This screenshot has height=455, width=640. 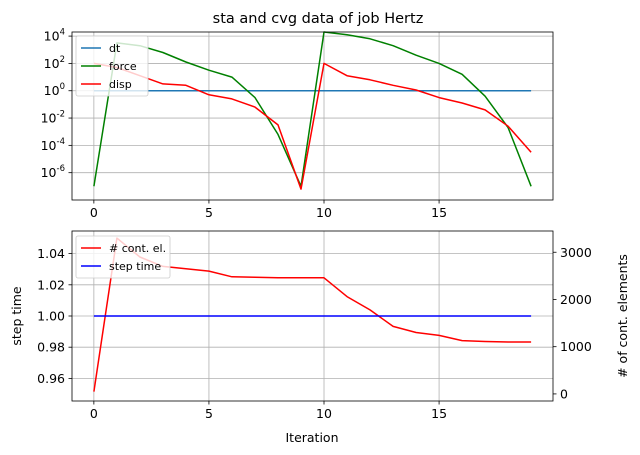 I want to click on top-x-tick-label: 5, so click(x=209, y=212).